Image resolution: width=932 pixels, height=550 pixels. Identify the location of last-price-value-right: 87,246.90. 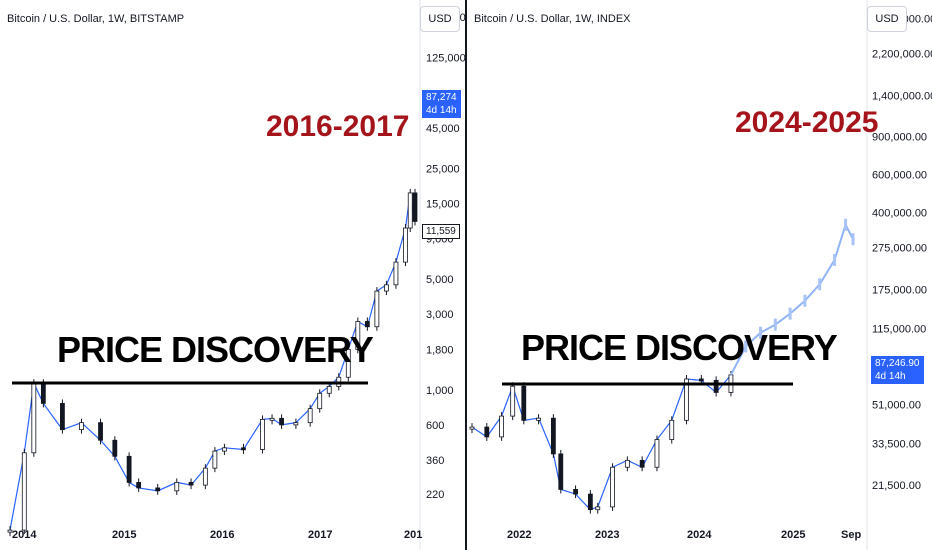
(897, 363).